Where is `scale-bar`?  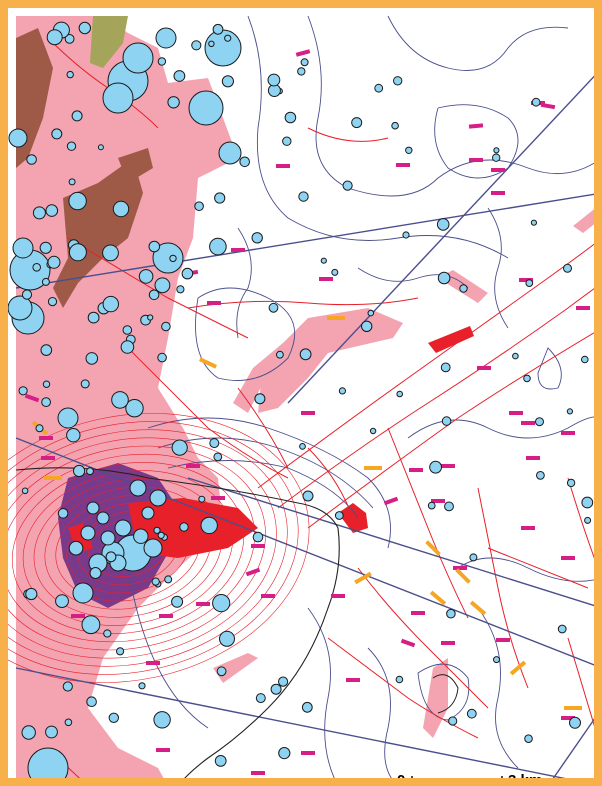 scale-bar is located at coordinates (457, 777).